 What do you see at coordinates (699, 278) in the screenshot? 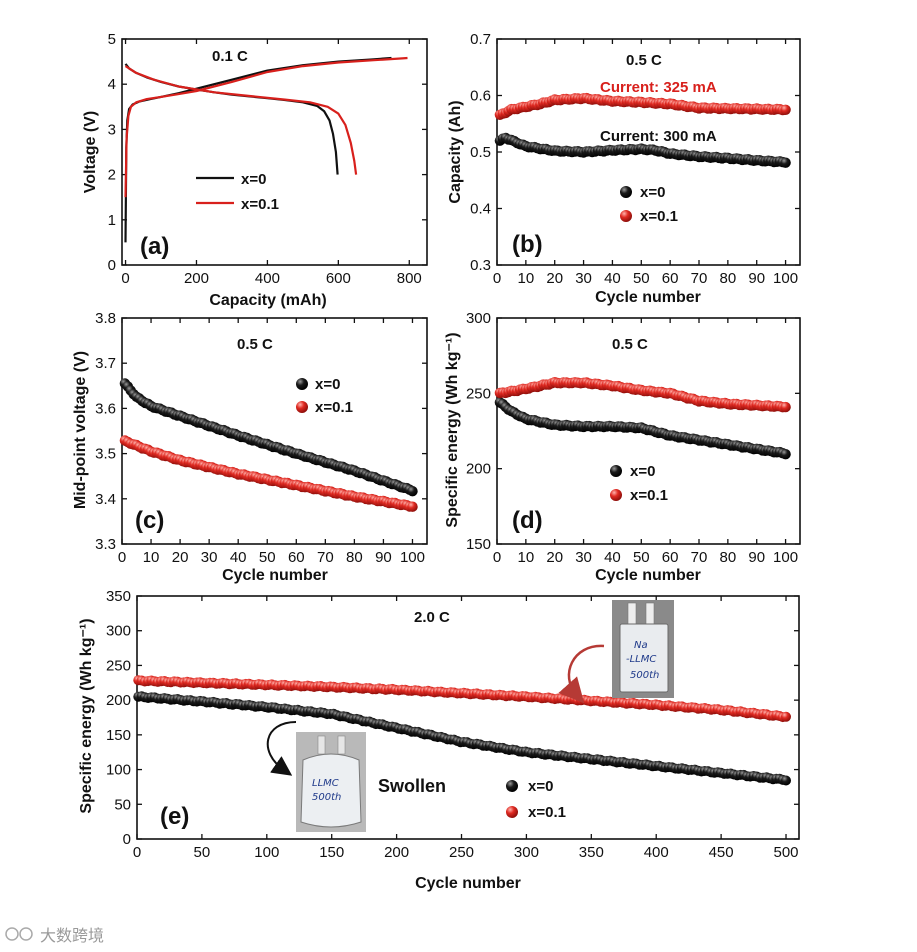
I see `x-tick-label: 70` at bounding box center [699, 278].